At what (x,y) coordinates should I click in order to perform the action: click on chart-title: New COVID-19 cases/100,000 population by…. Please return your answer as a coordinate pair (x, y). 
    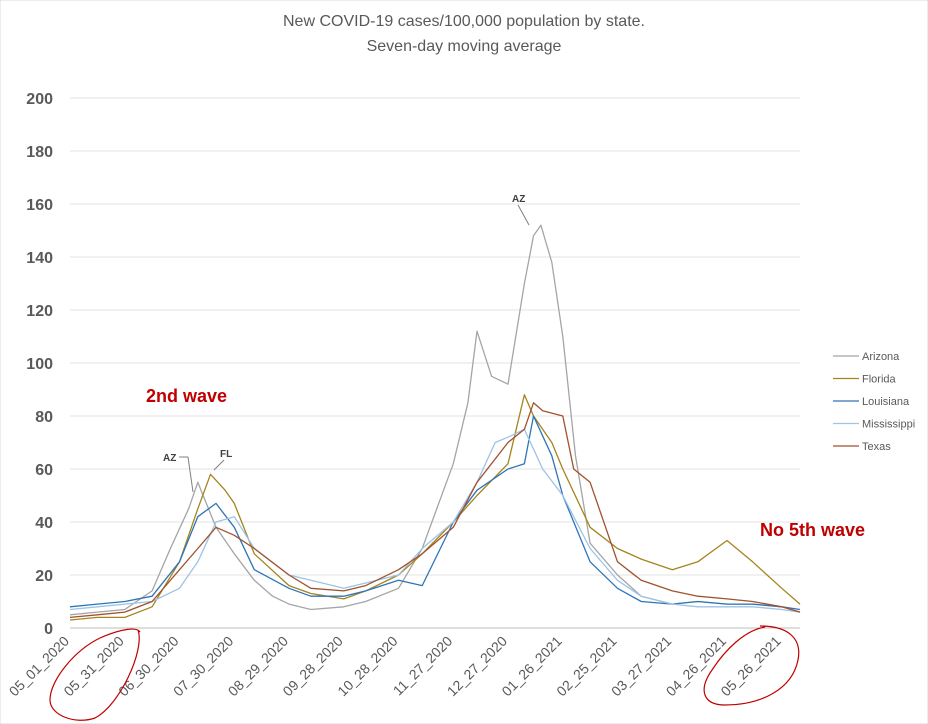
    Looking at the image, I should click on (464, 21).